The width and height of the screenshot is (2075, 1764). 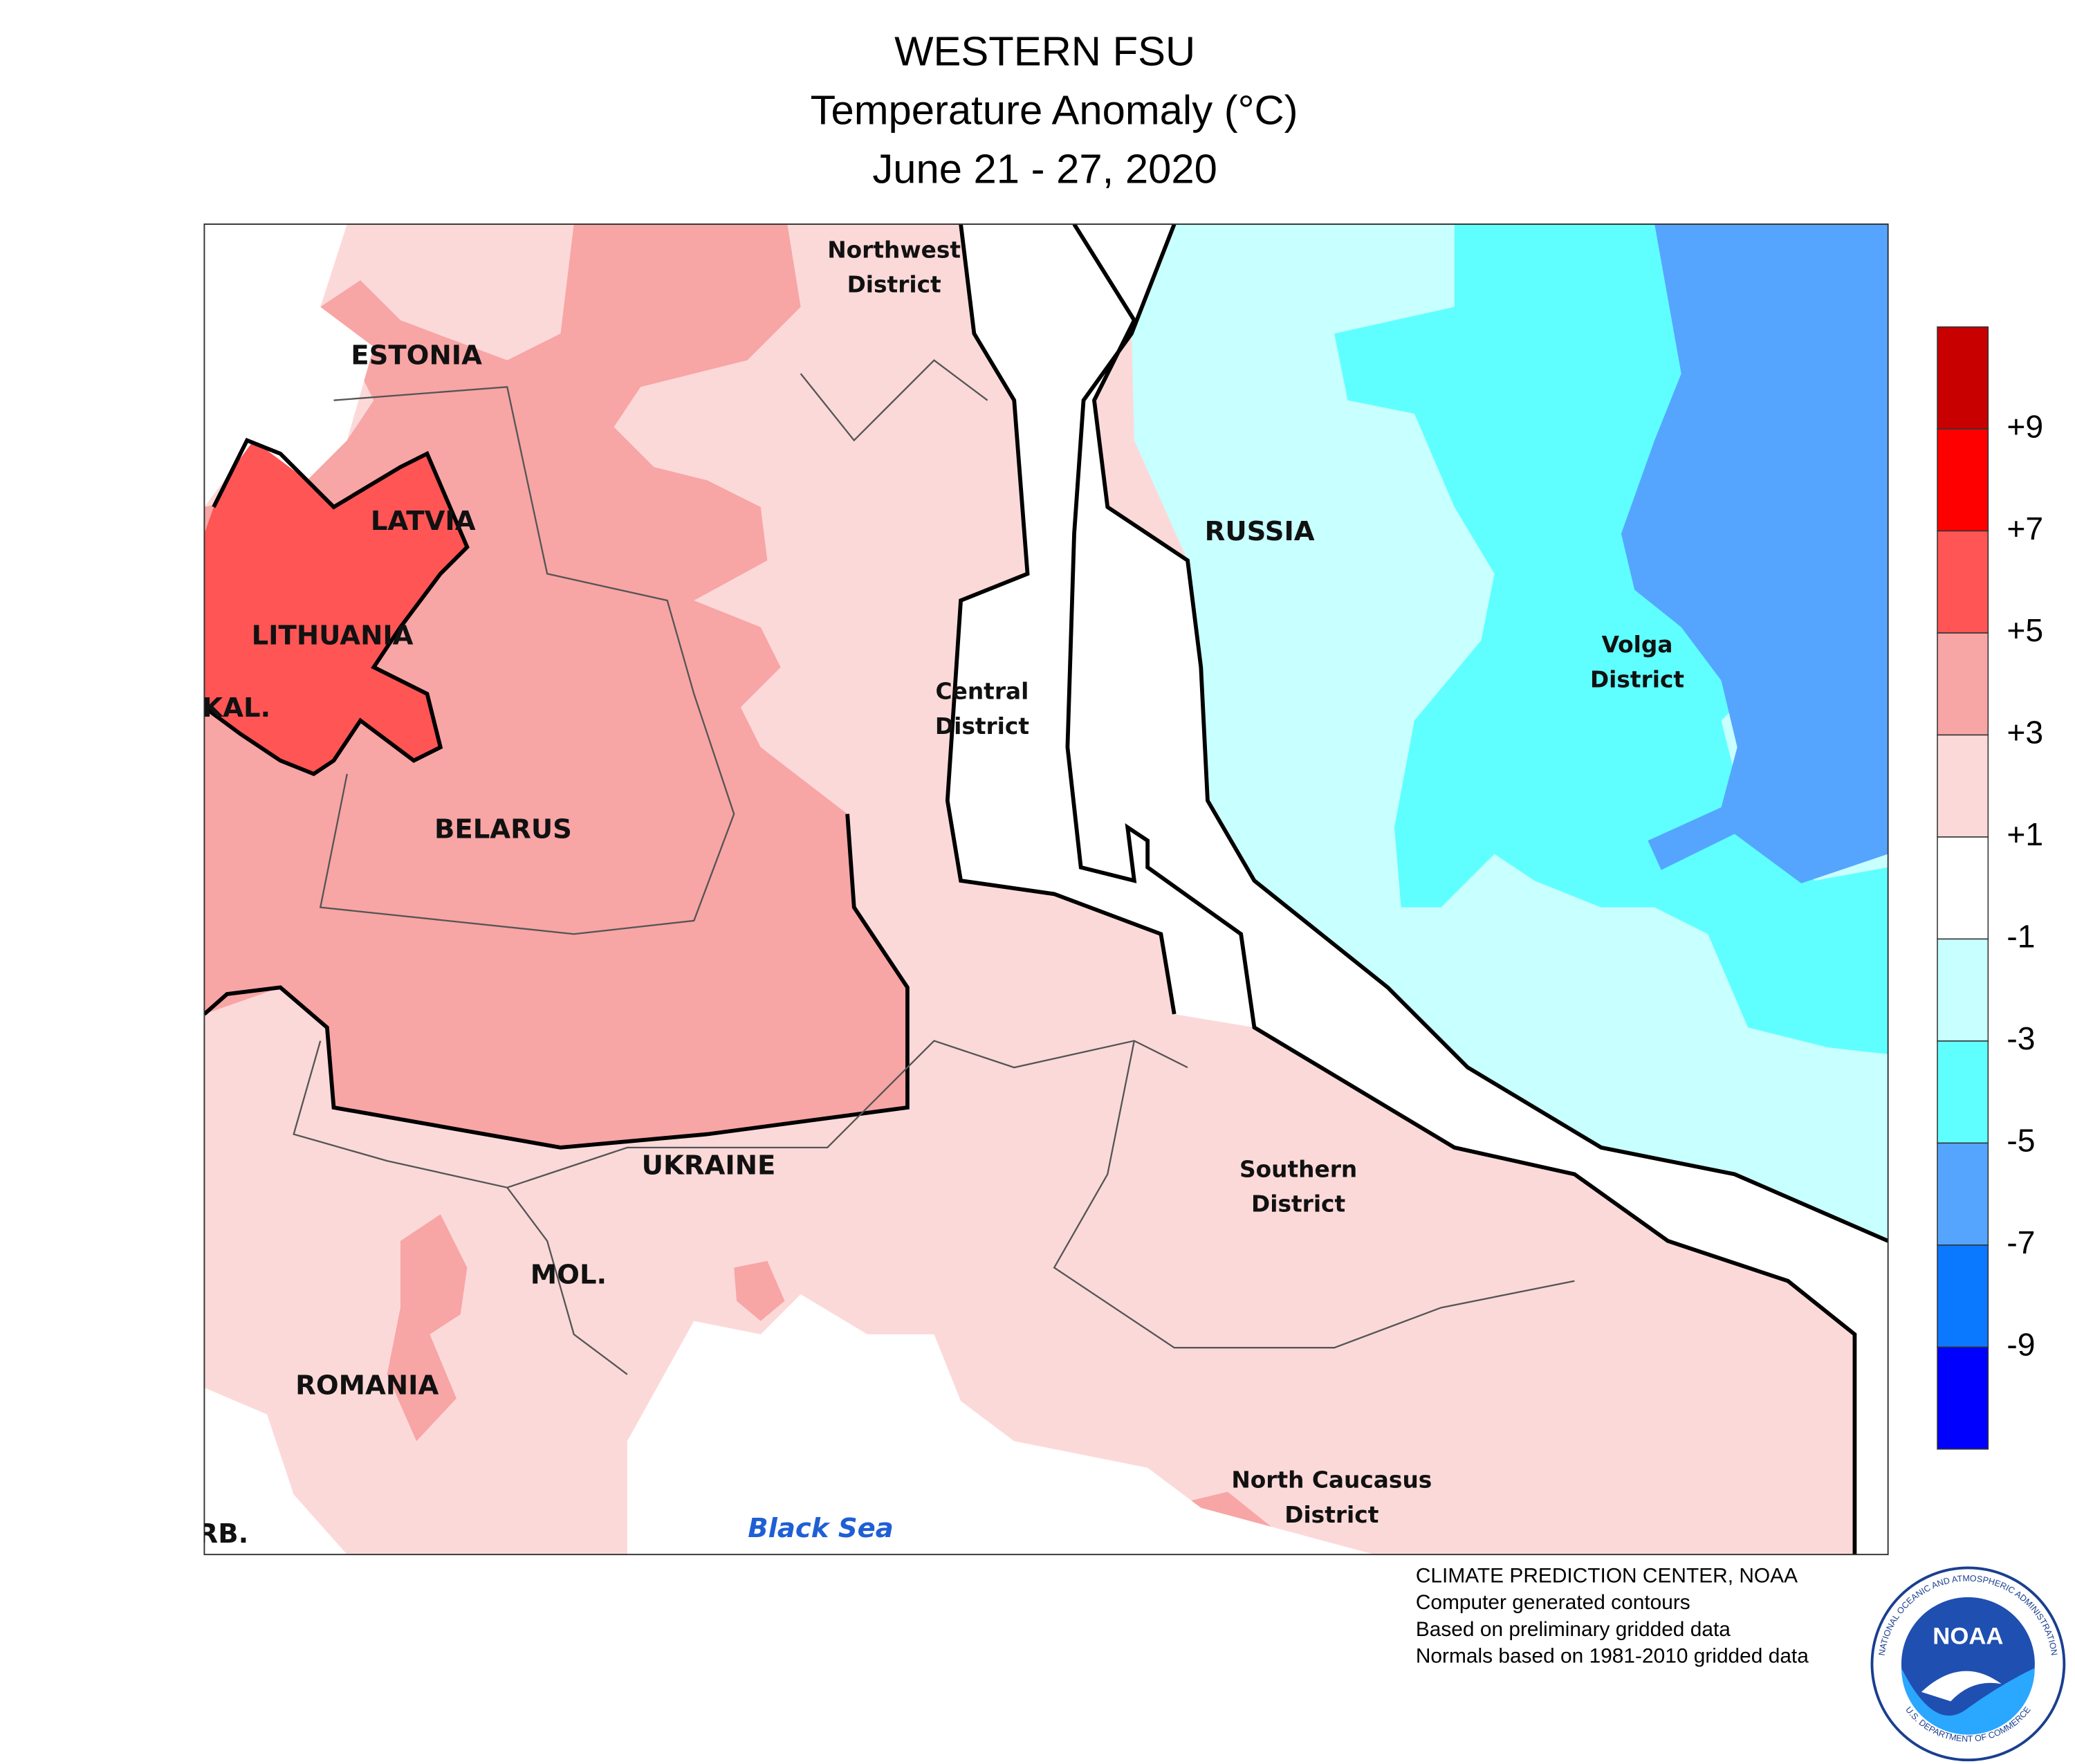 What do you see at coordinates (2025, 733) in the screenshot?
I see `legend-tick-label: +3` at bounding box center [2025, 733].